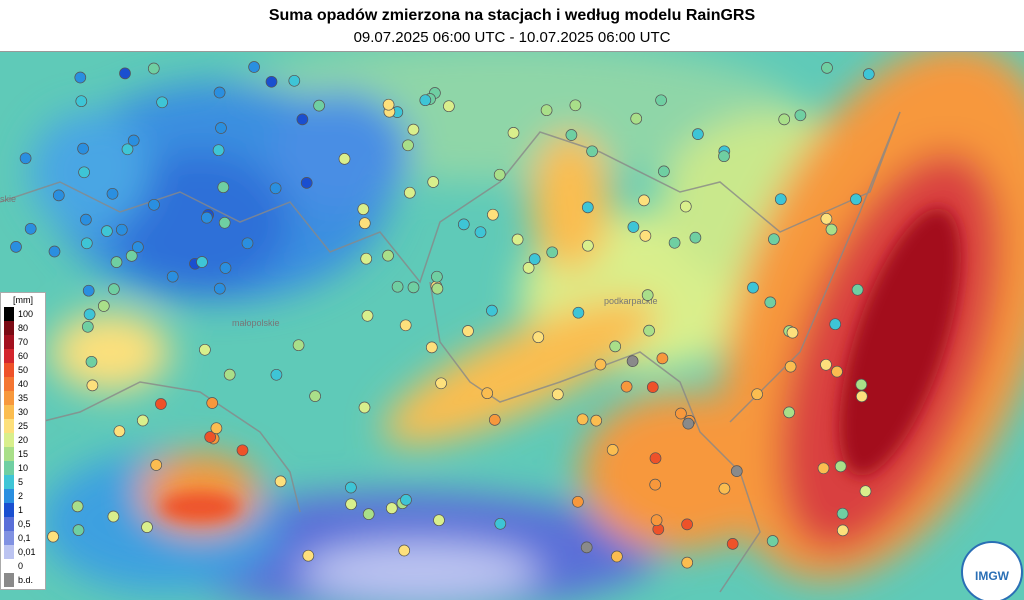 The width and height of the screenshot is (1024, 600). Describe the element at coordinates (8, 199) in the screenshot. I see `region-label: skie` at that location.